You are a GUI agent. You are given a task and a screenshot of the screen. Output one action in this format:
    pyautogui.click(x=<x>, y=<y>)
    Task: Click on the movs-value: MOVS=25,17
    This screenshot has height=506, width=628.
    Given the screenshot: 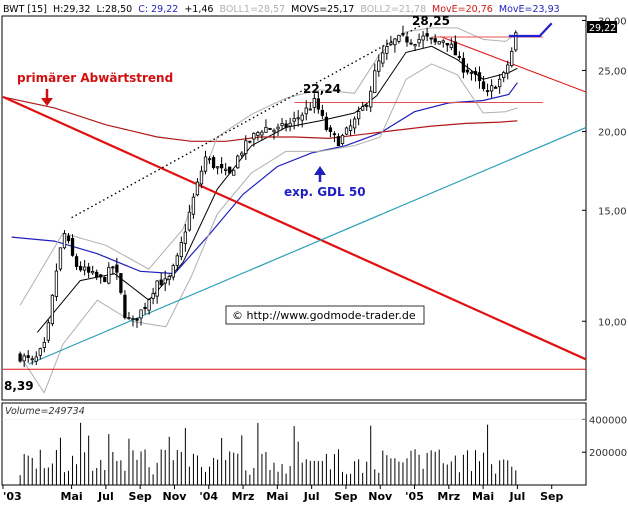 What is the action you would take?
    pyautogui.click(x=322, y=9)
    